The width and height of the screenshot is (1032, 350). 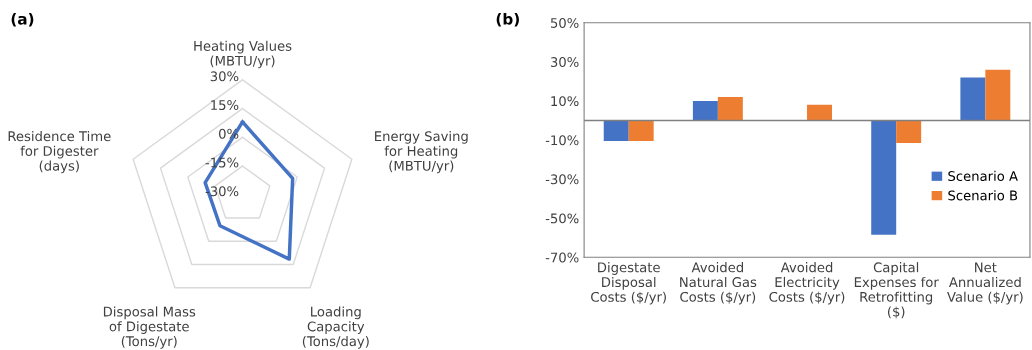 What do you see at coordinates (628, 283) in the screenshot?
I see `x-tick-label: Digestate Disposal Costs ($/yr)` at bounding box center [628, 283].